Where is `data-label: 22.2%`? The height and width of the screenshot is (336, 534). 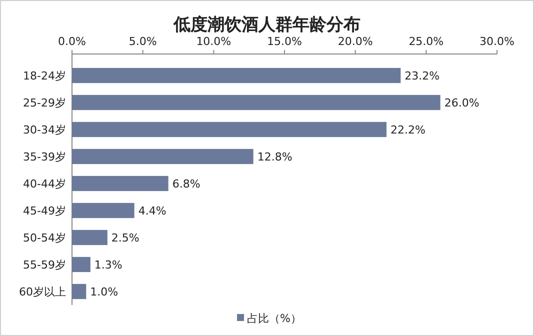 data-label: 22.2% is located at coordinates (408, 130).